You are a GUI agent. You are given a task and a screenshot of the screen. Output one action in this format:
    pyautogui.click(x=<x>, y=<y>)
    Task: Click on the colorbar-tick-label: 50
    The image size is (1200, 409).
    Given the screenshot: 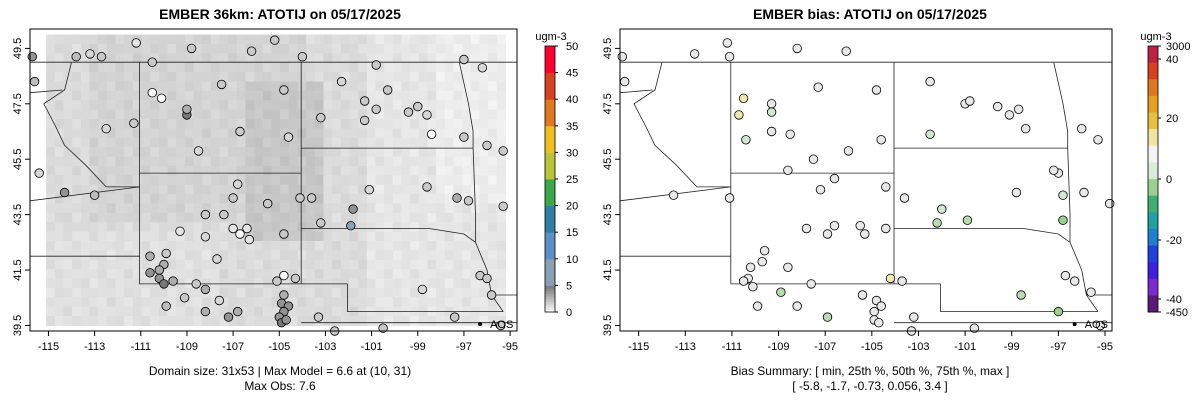 What is the action you would take?
    pyautogui.click(x=572, y=47)
    